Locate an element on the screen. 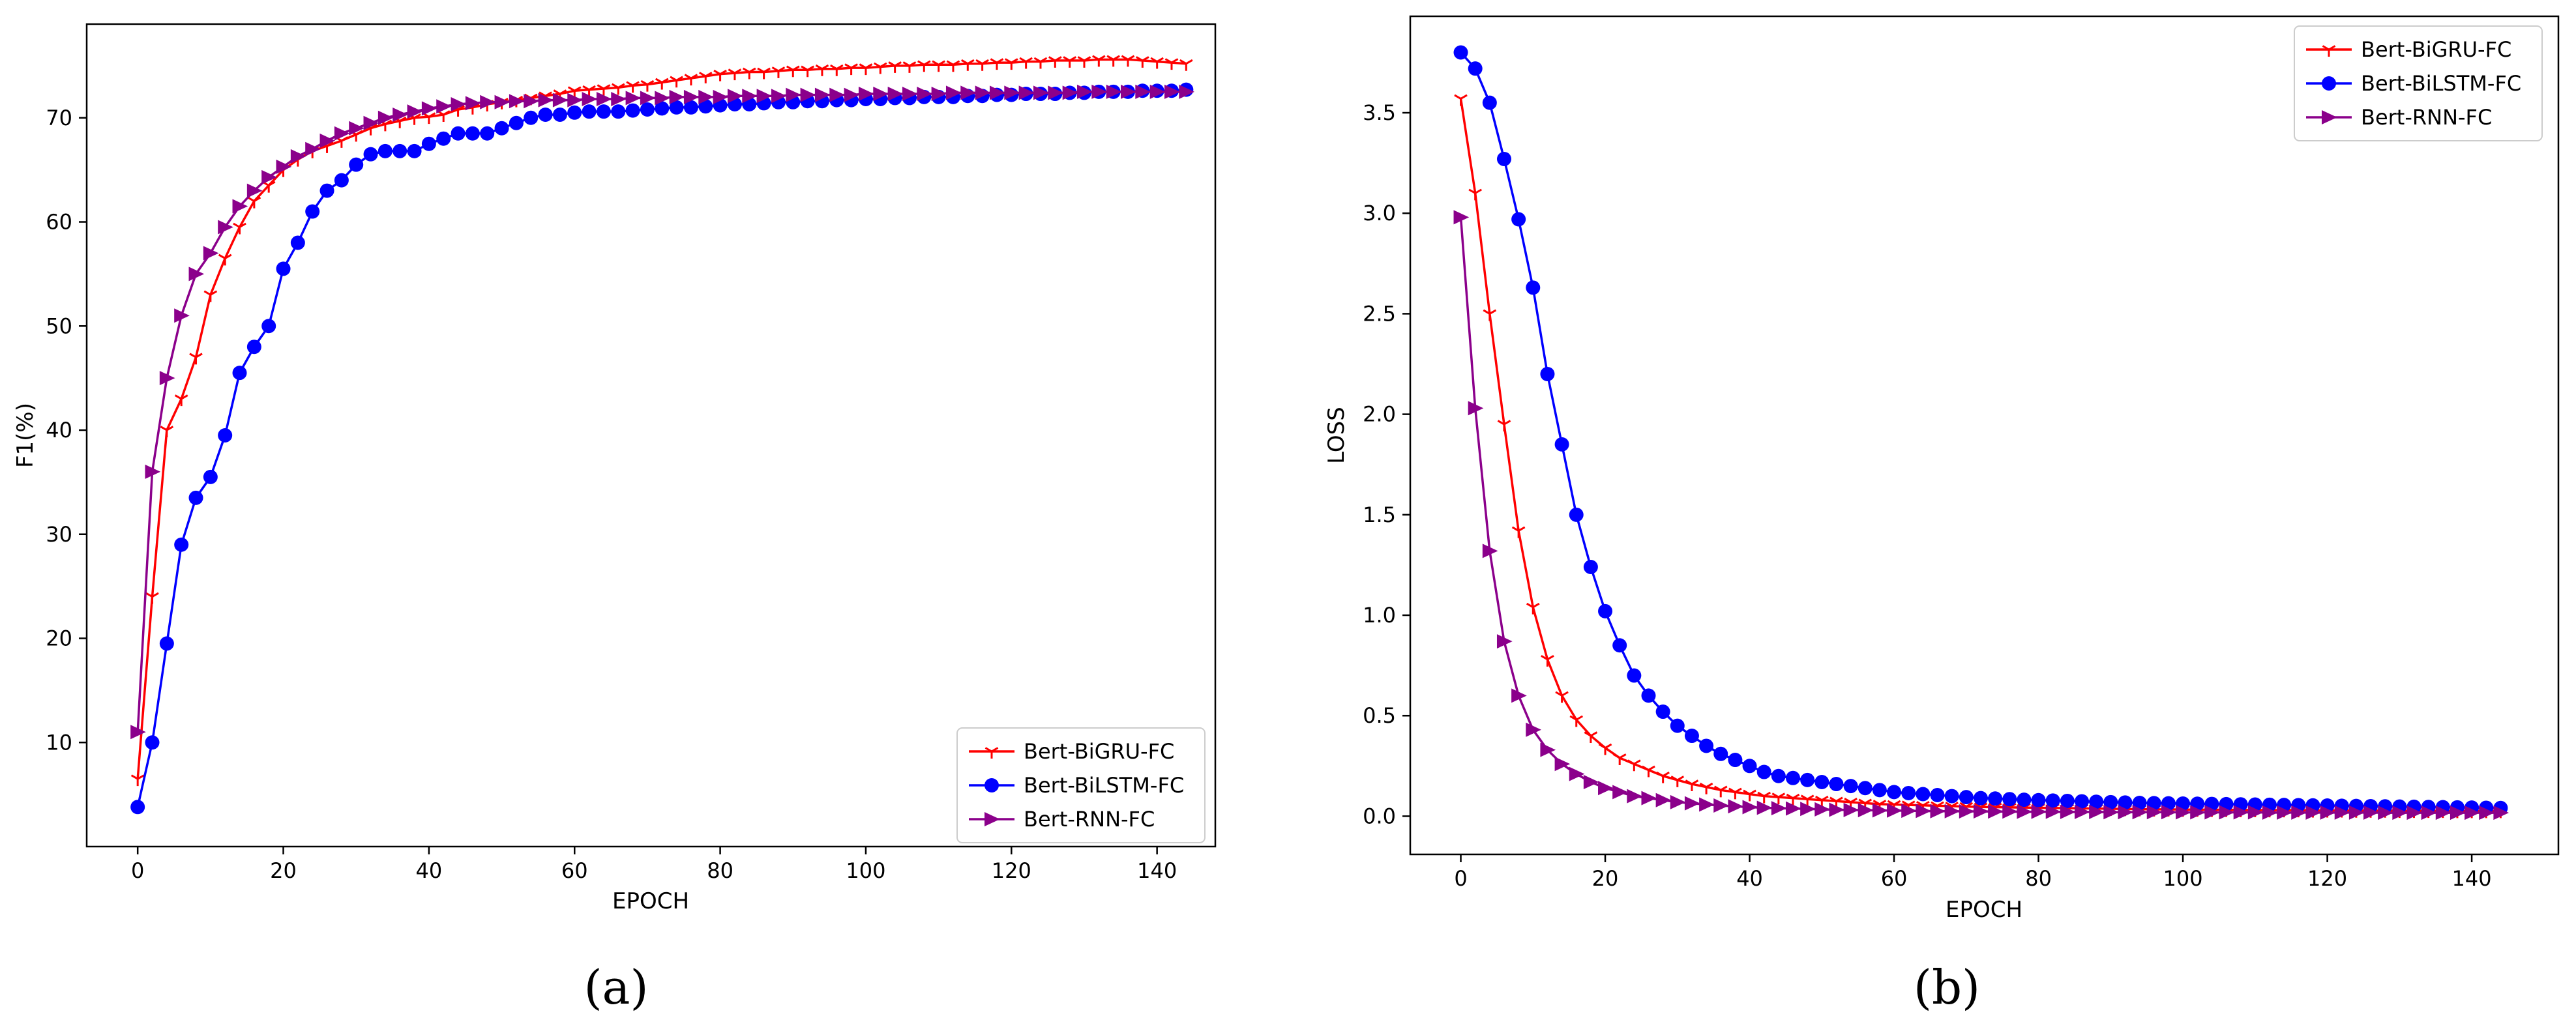  y-tick-label: 40 is located at coordinates (59, 430).